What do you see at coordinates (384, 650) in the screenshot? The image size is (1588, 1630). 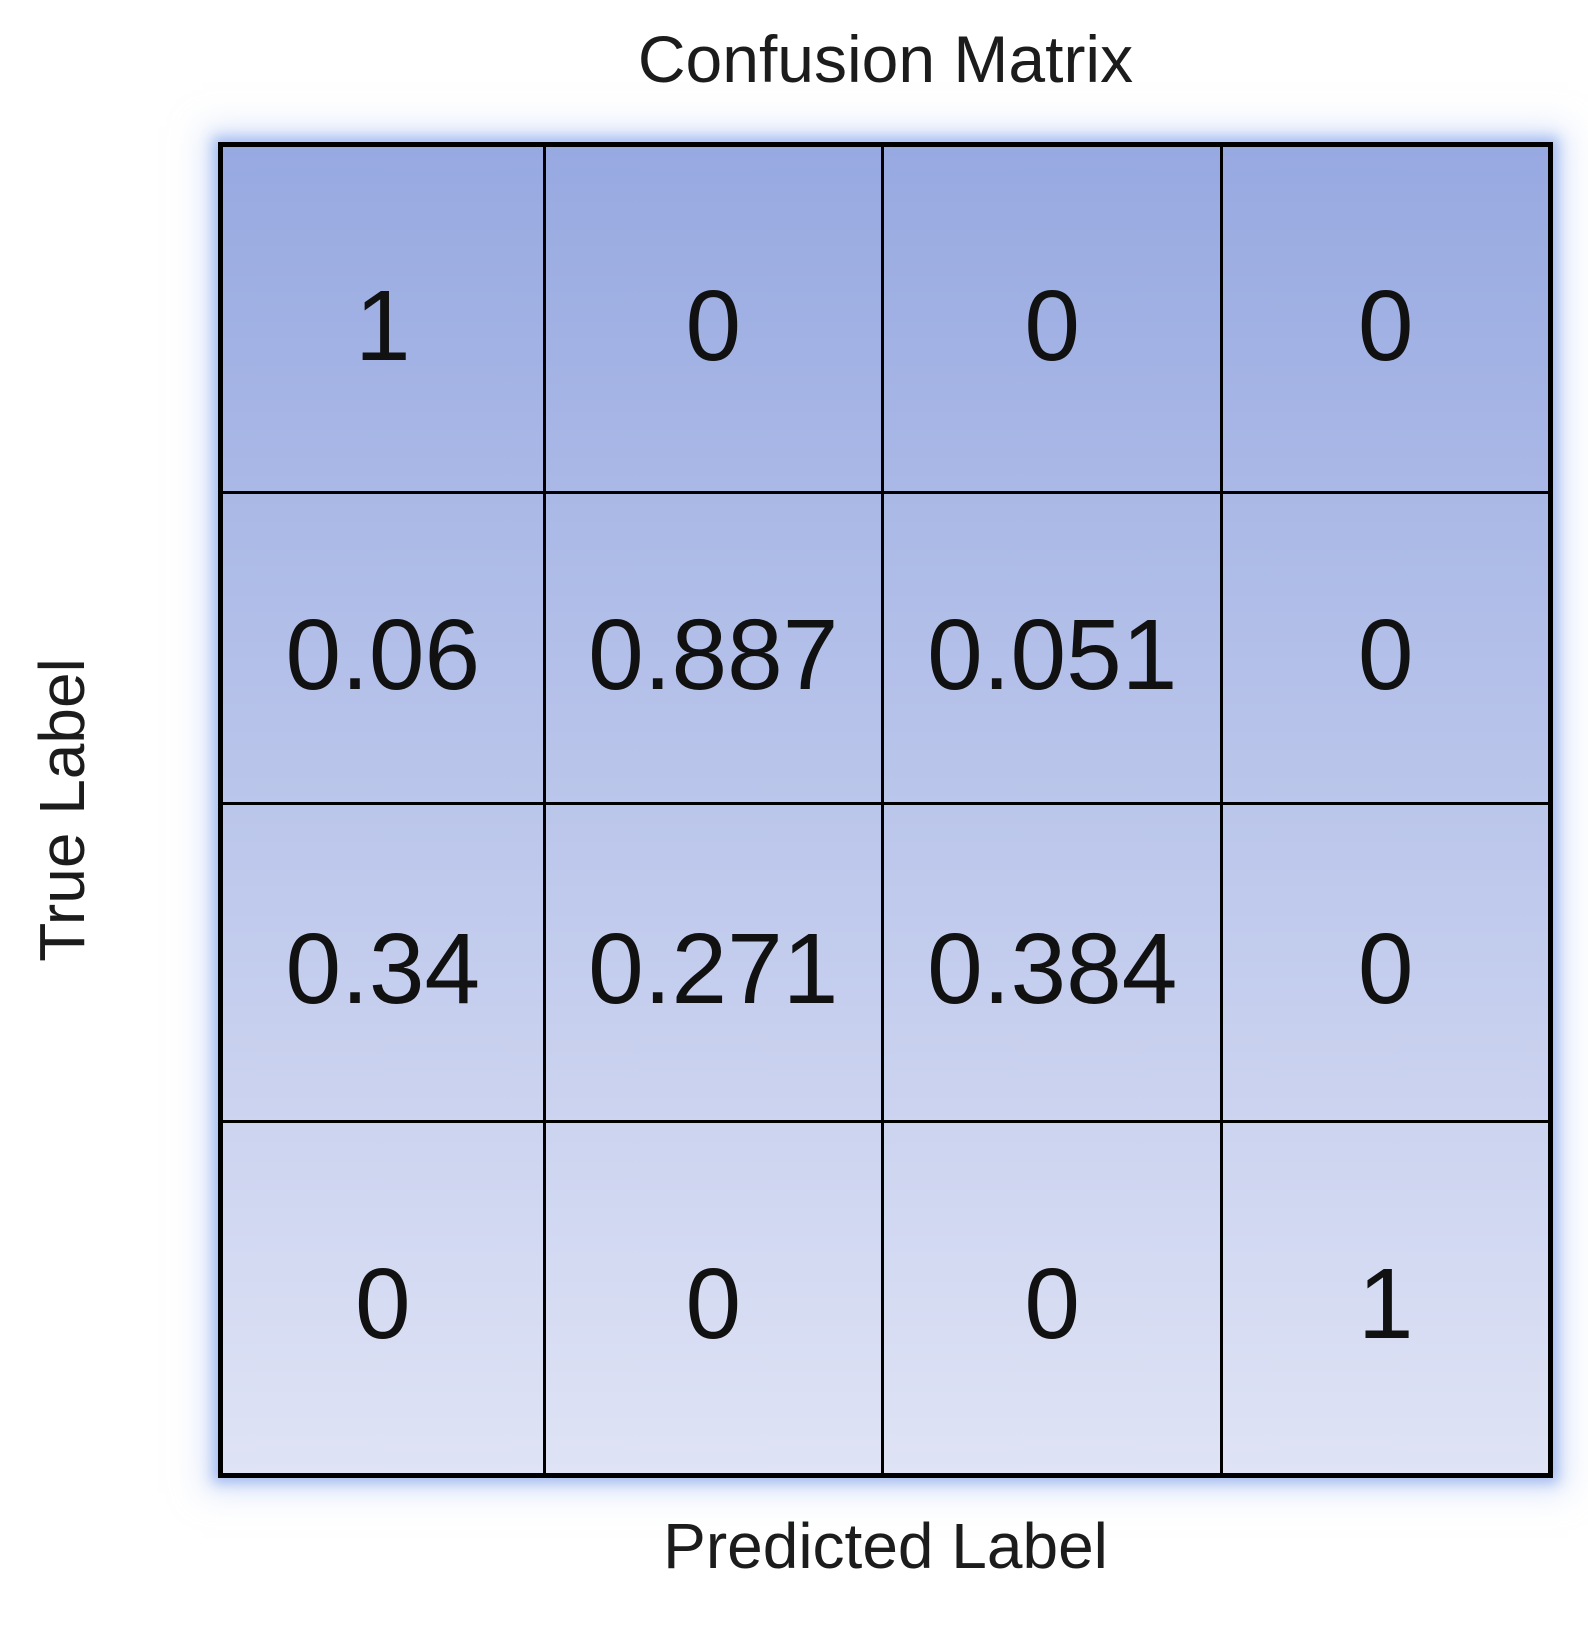 I see `matrix-cell-r1-c0: 0.06` at bounding box center [384, 650].